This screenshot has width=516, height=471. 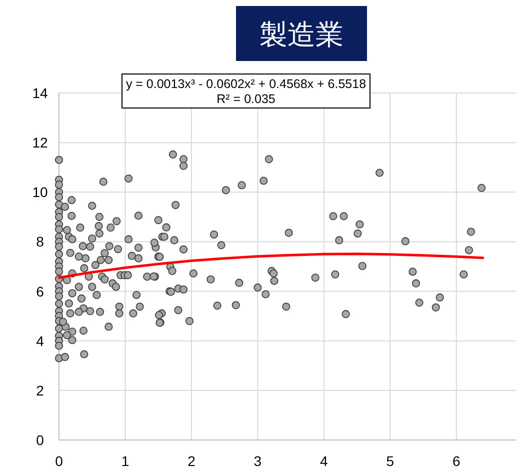 What do you see at coordinates (40, 242) in the screenshot?
I see `y-tick-label: 8` at bounding box center [40, 242].